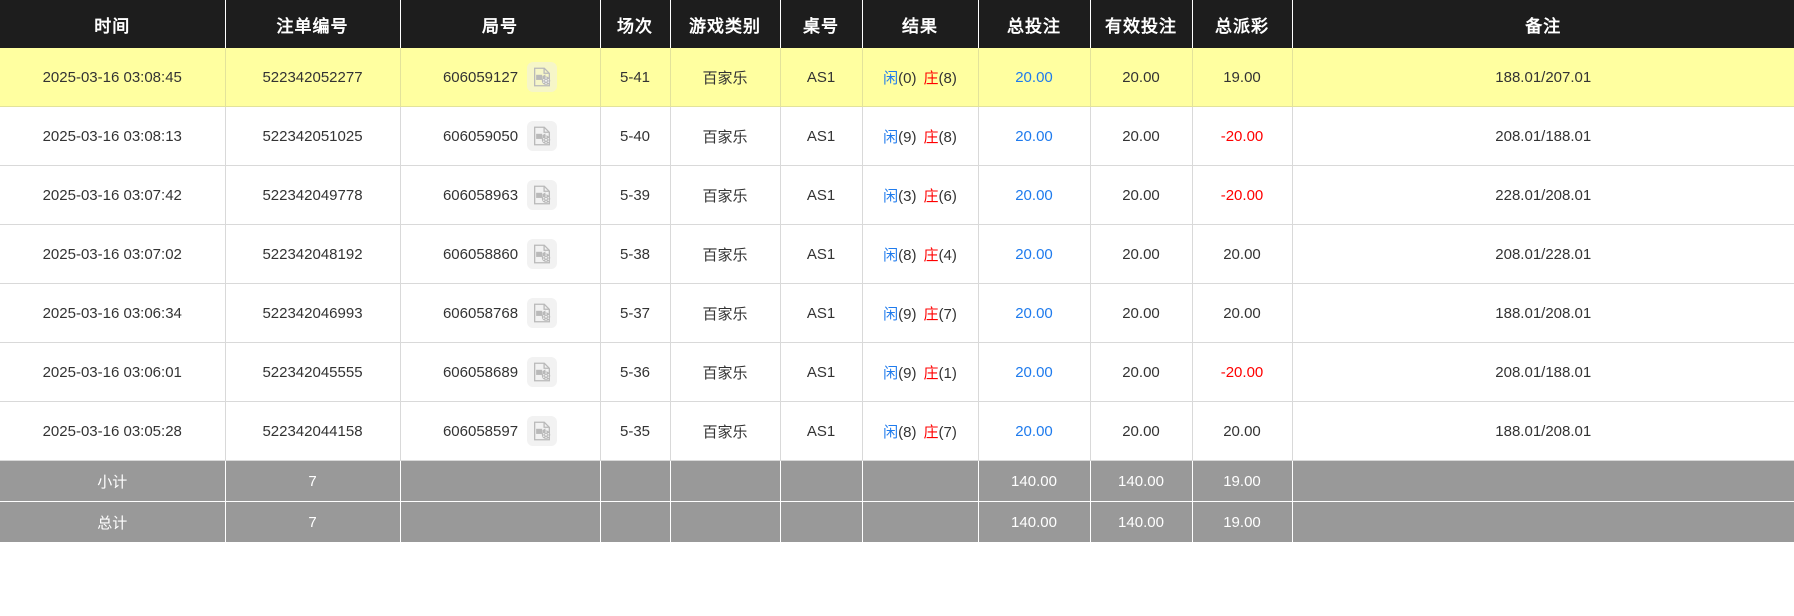  What do you see at coordinates (313, 195) in the screenshot?
I see `cell-bet-no: 522342049778` at bounding box center [313, 195].